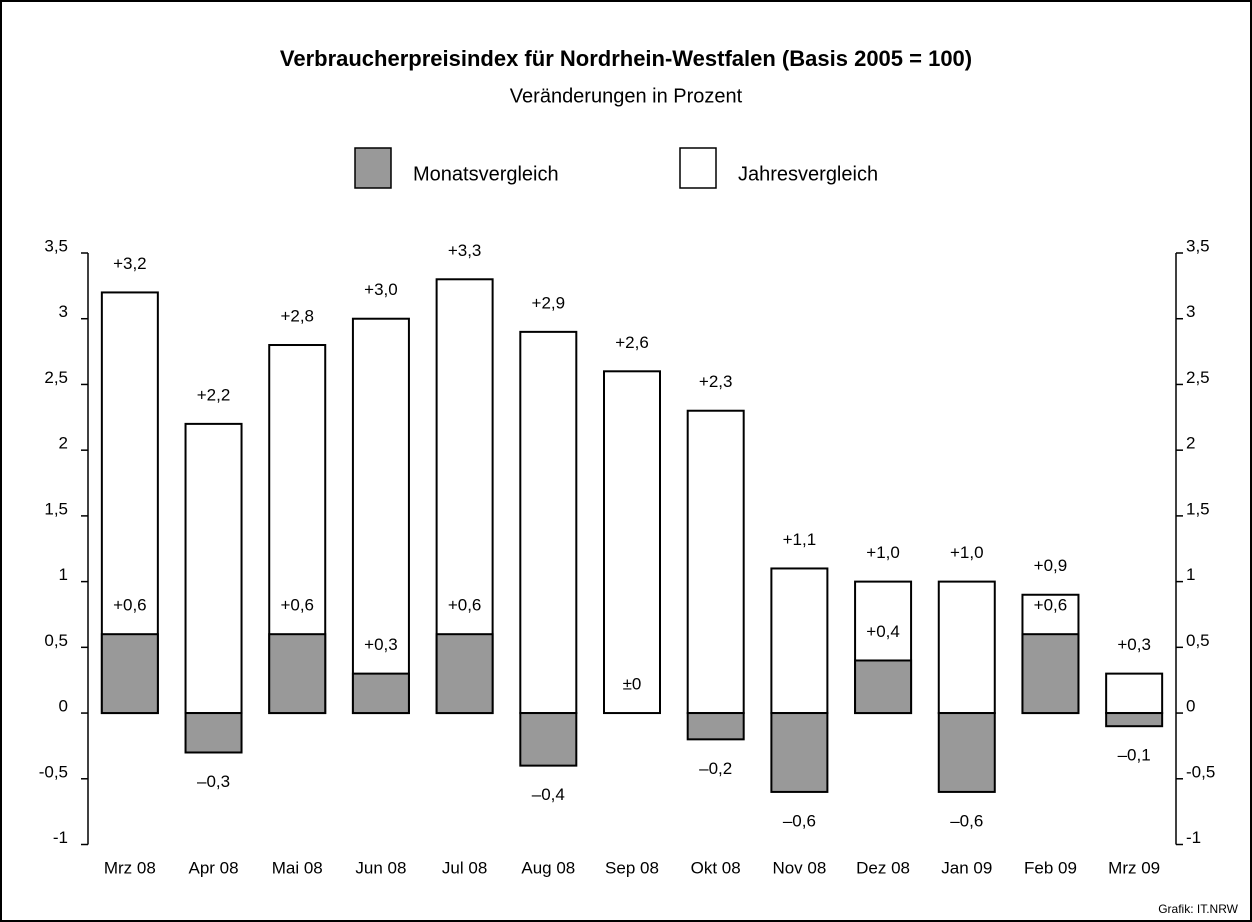  What do you see at coordinates (626, 96) in the screenshot?
I see `chart-subtitle: Veränderungen in Prozent` at bounding box center [626, 96].